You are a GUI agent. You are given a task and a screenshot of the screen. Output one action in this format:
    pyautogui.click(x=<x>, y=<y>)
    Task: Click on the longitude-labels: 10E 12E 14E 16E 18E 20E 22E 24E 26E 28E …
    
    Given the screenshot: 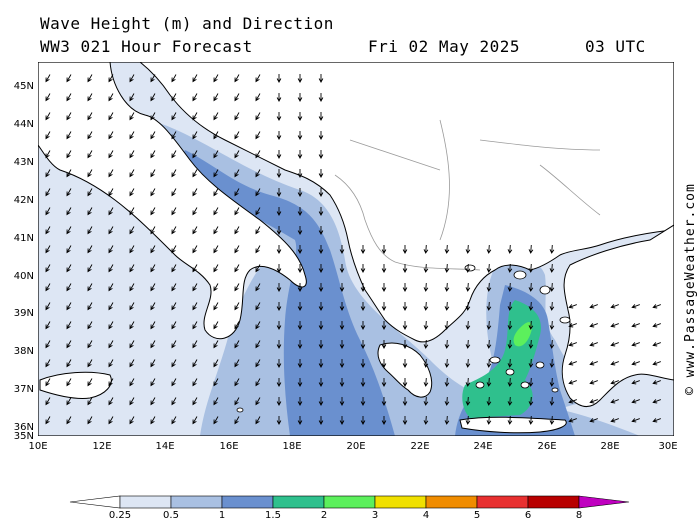 What is the action you would take?
    pyautogui.click(x=352, y=446)
    